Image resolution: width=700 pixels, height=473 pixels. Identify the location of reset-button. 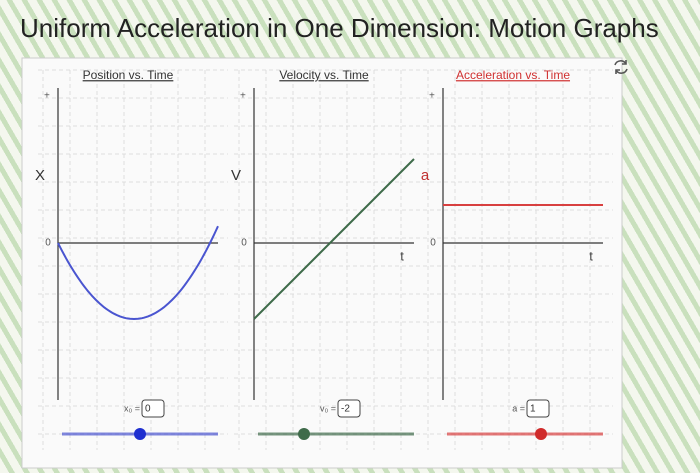
(621, 67).